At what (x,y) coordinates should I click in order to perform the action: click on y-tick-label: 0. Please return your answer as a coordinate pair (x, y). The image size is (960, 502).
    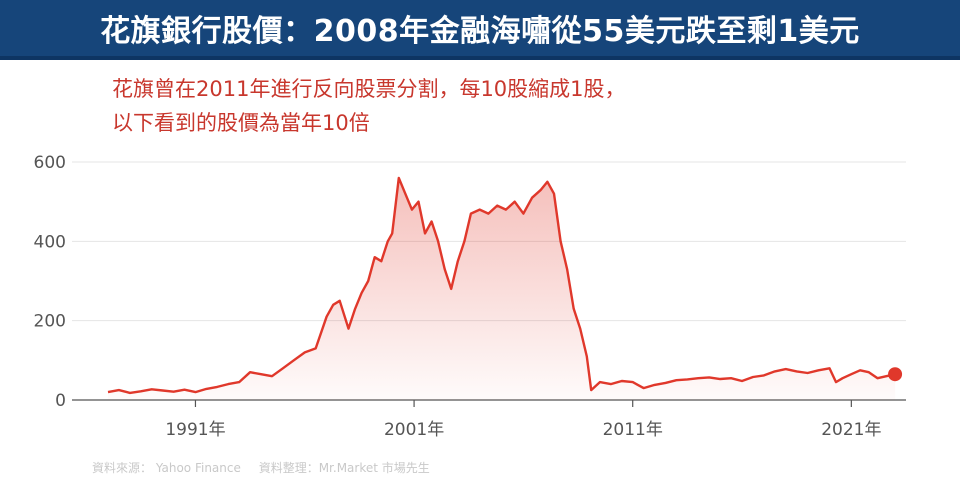
    Looking at the image, I should click on (60, 401).